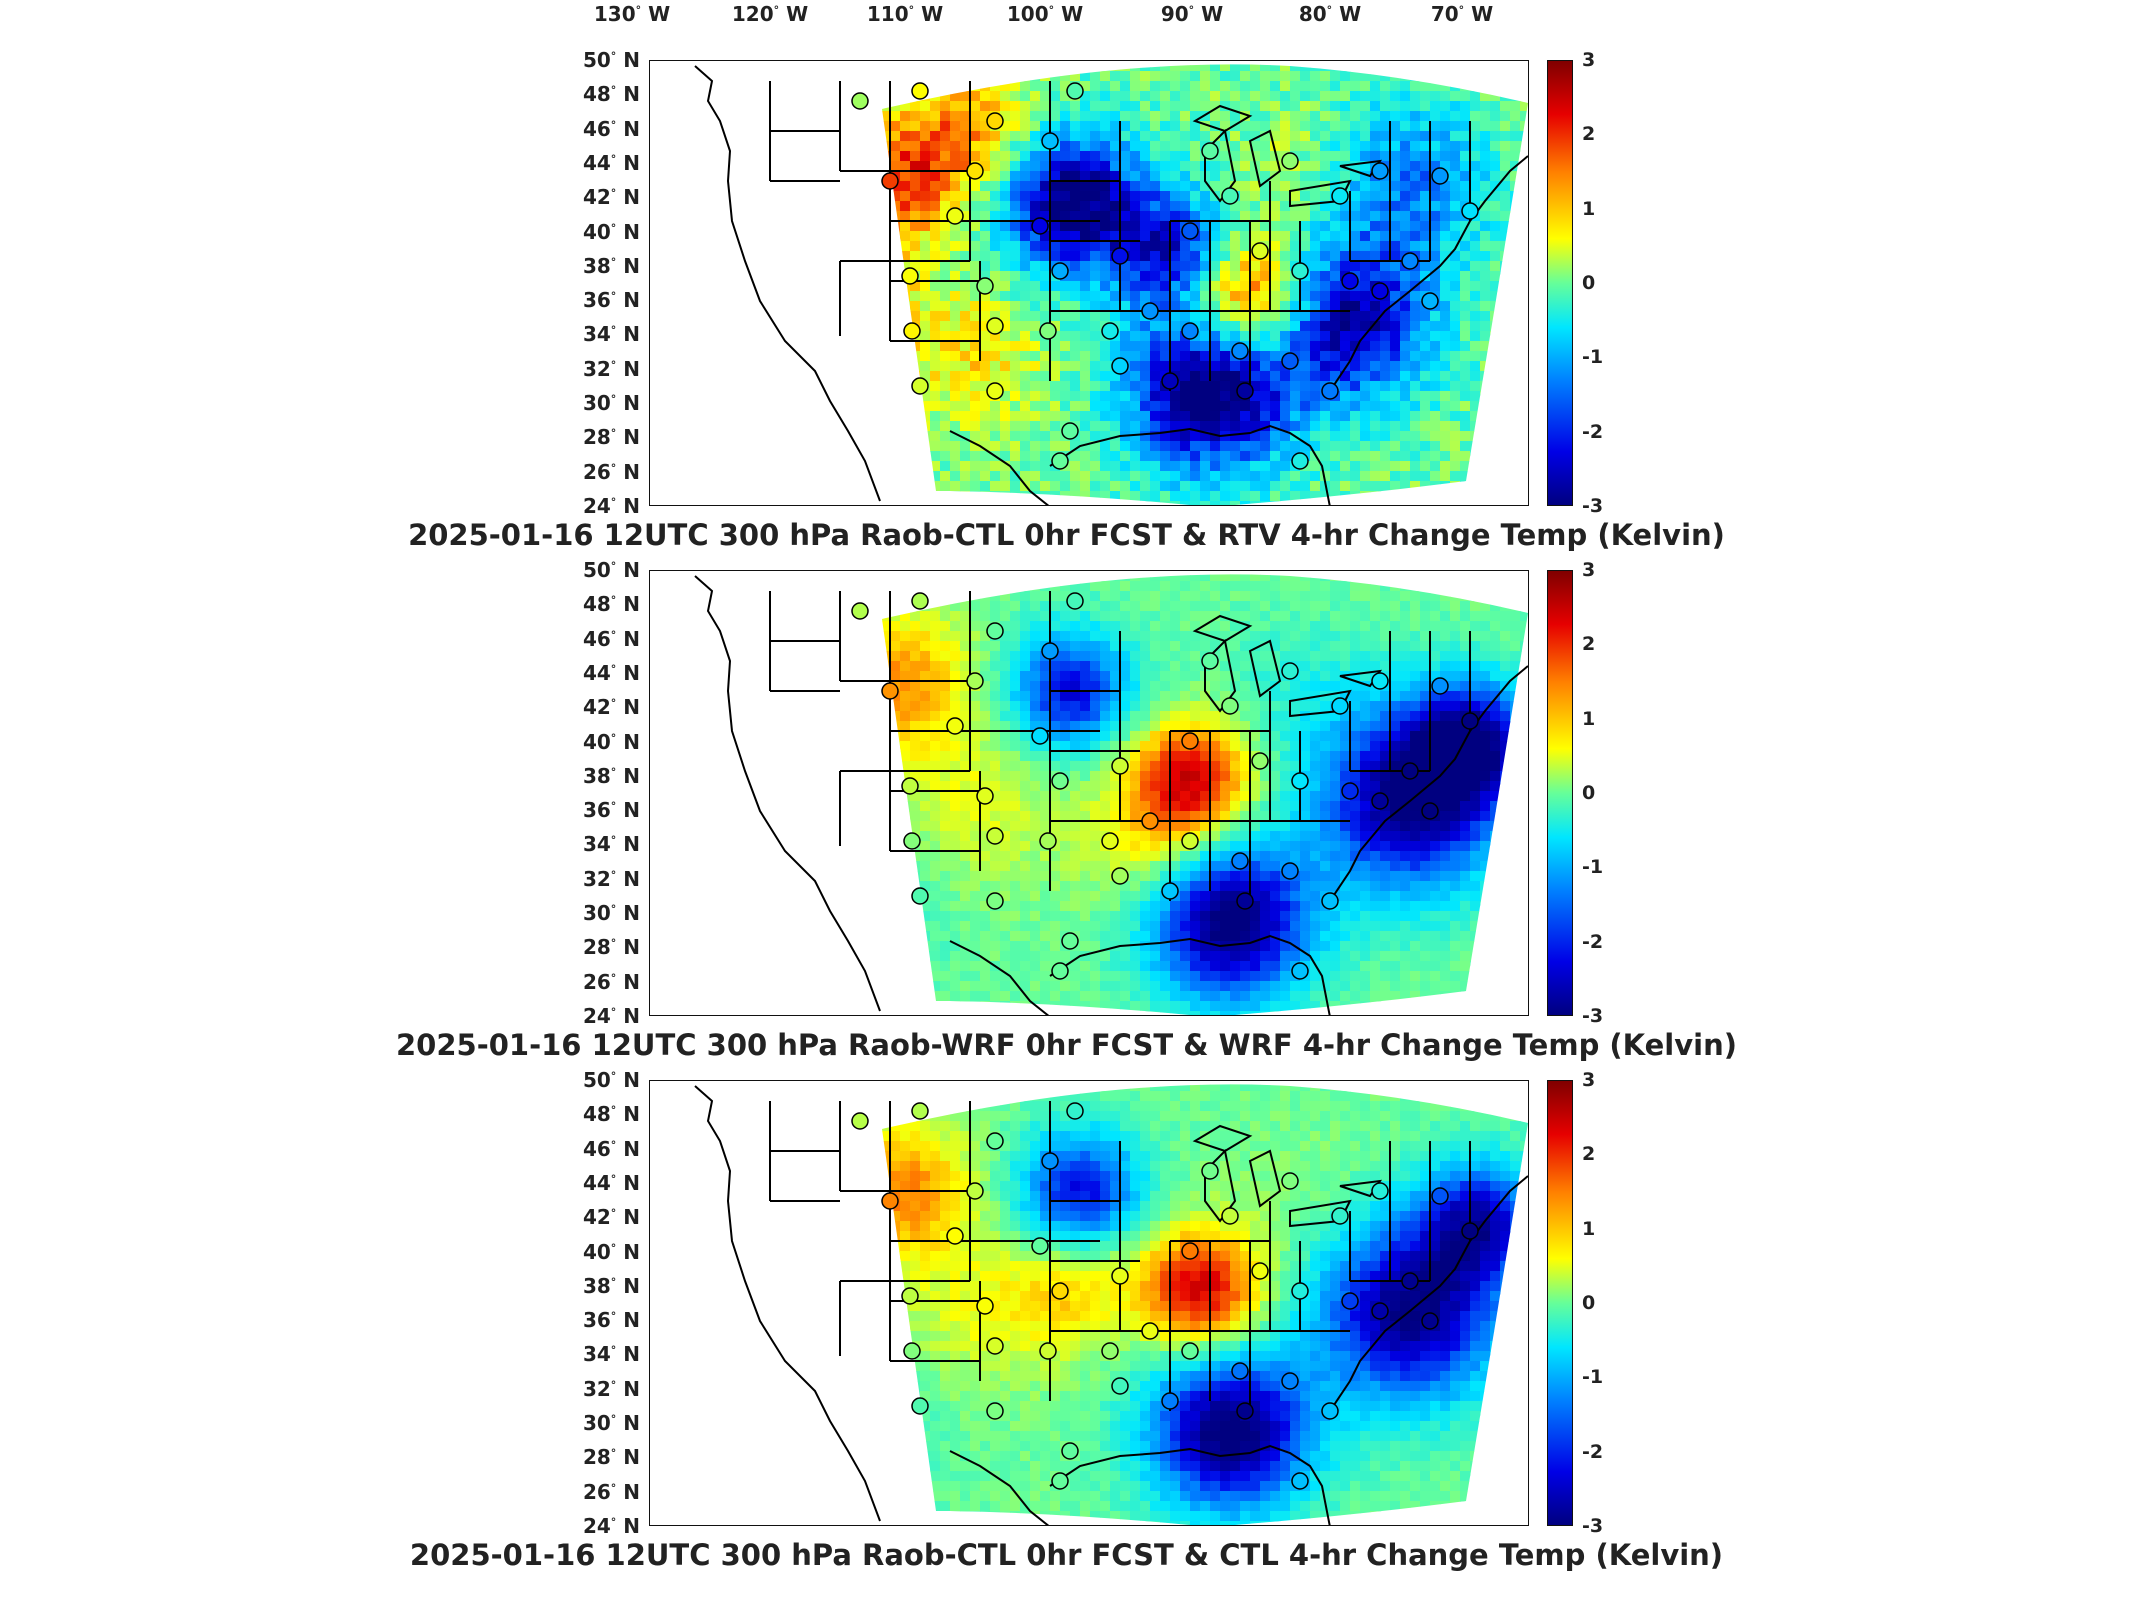 The width and height of the screenshot is (2133, 1600). Describe the element at coordinates (1462, 14) in the screenshot. I see `longitude-tick-label: 70° W` at that location.